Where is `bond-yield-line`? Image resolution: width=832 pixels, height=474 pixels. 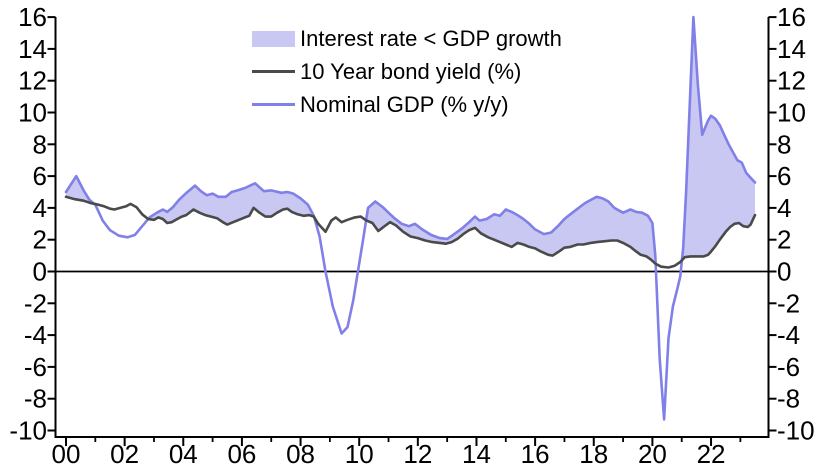
bond-yield-line is located at coordinates (410, 232).